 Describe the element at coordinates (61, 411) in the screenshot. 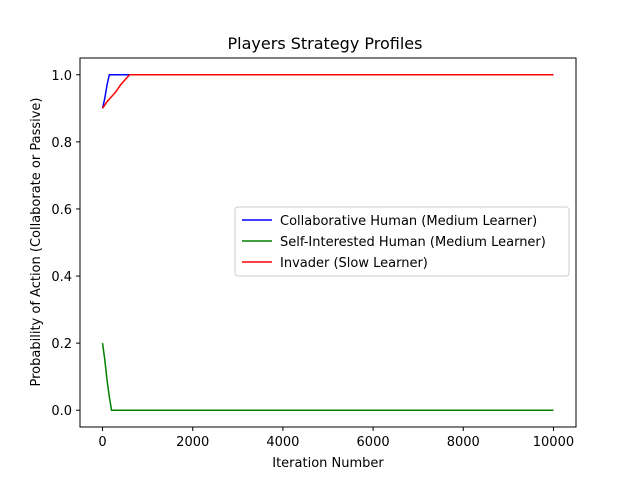

I see `y-tick-label: 0.0` at that location.